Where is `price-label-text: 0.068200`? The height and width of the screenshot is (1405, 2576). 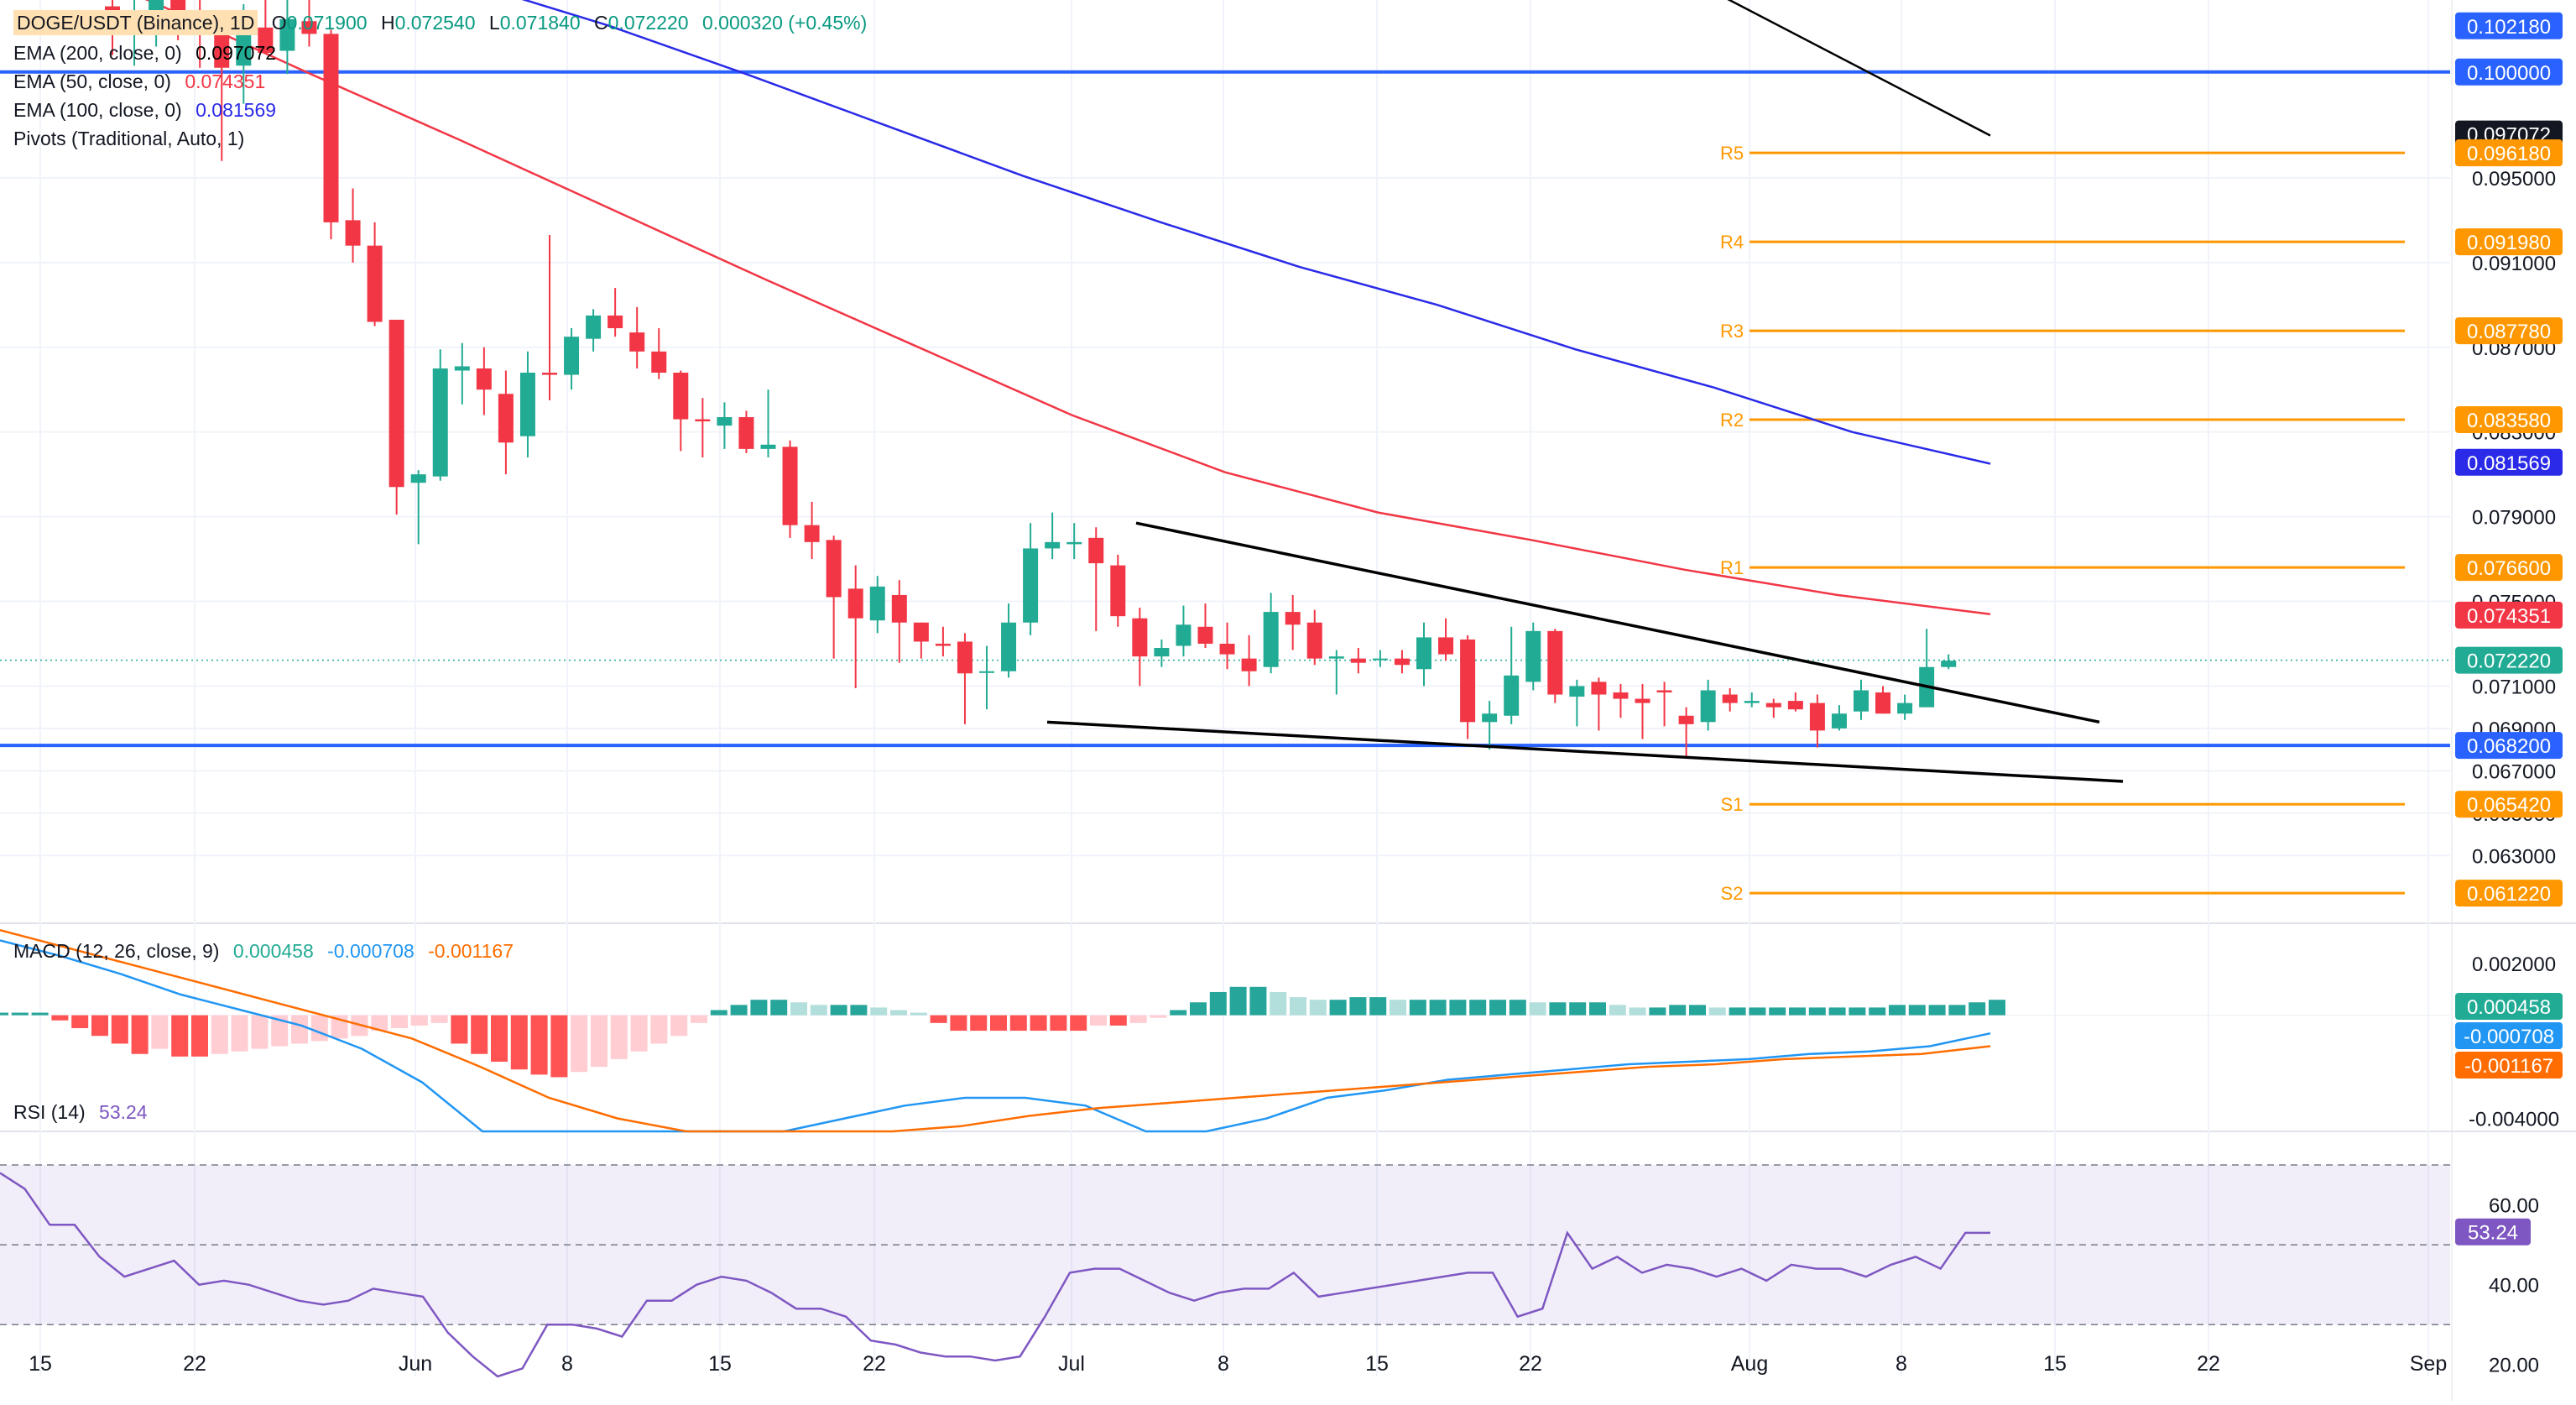
price-label-text: 0.068200 is located at coordinates (2509, 746).